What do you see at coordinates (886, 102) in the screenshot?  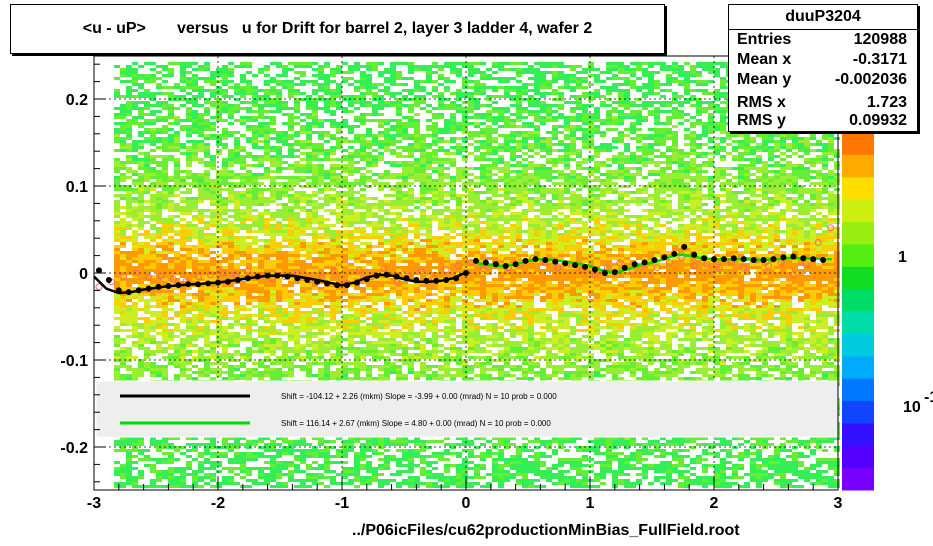 I see `stats-value: 1.723` at bounding box center [886, 102].